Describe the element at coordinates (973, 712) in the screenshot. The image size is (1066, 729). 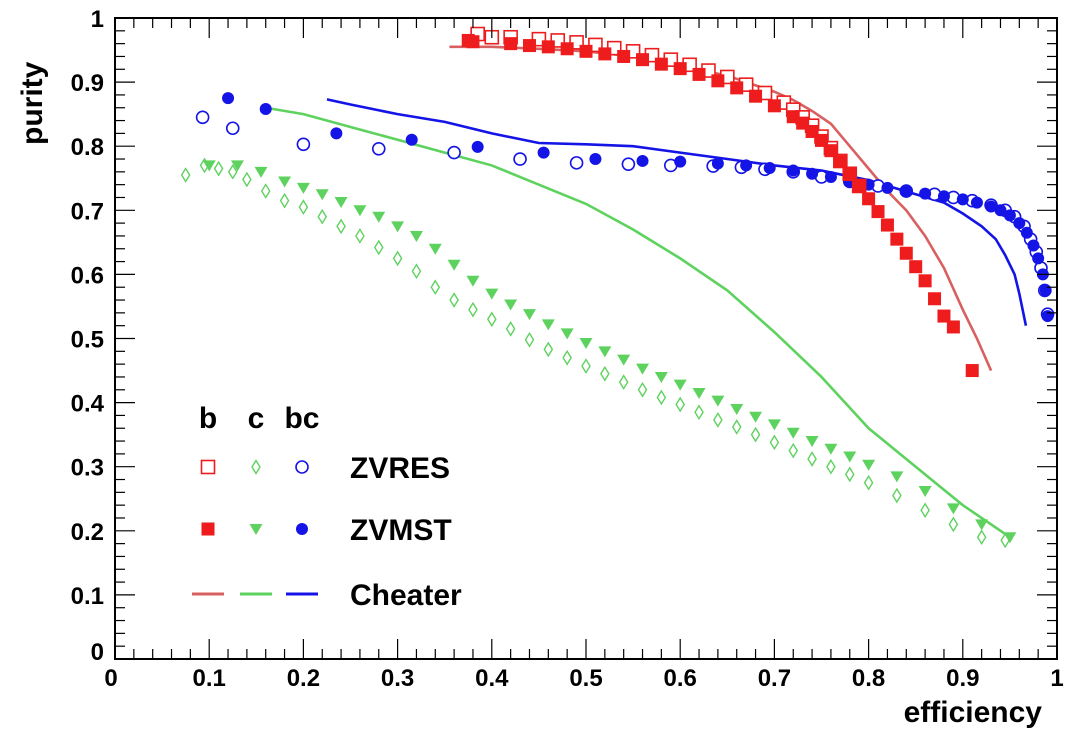
I see `x-axis-title: efficiency` at that location.